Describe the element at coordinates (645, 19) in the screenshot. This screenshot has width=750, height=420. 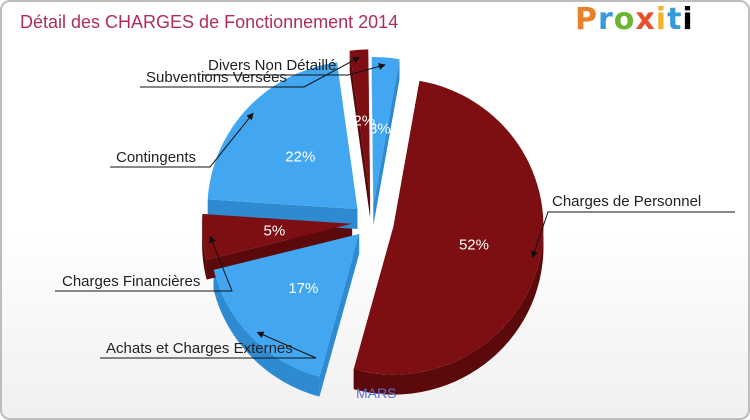
I see `logo-letter: x` at that location.